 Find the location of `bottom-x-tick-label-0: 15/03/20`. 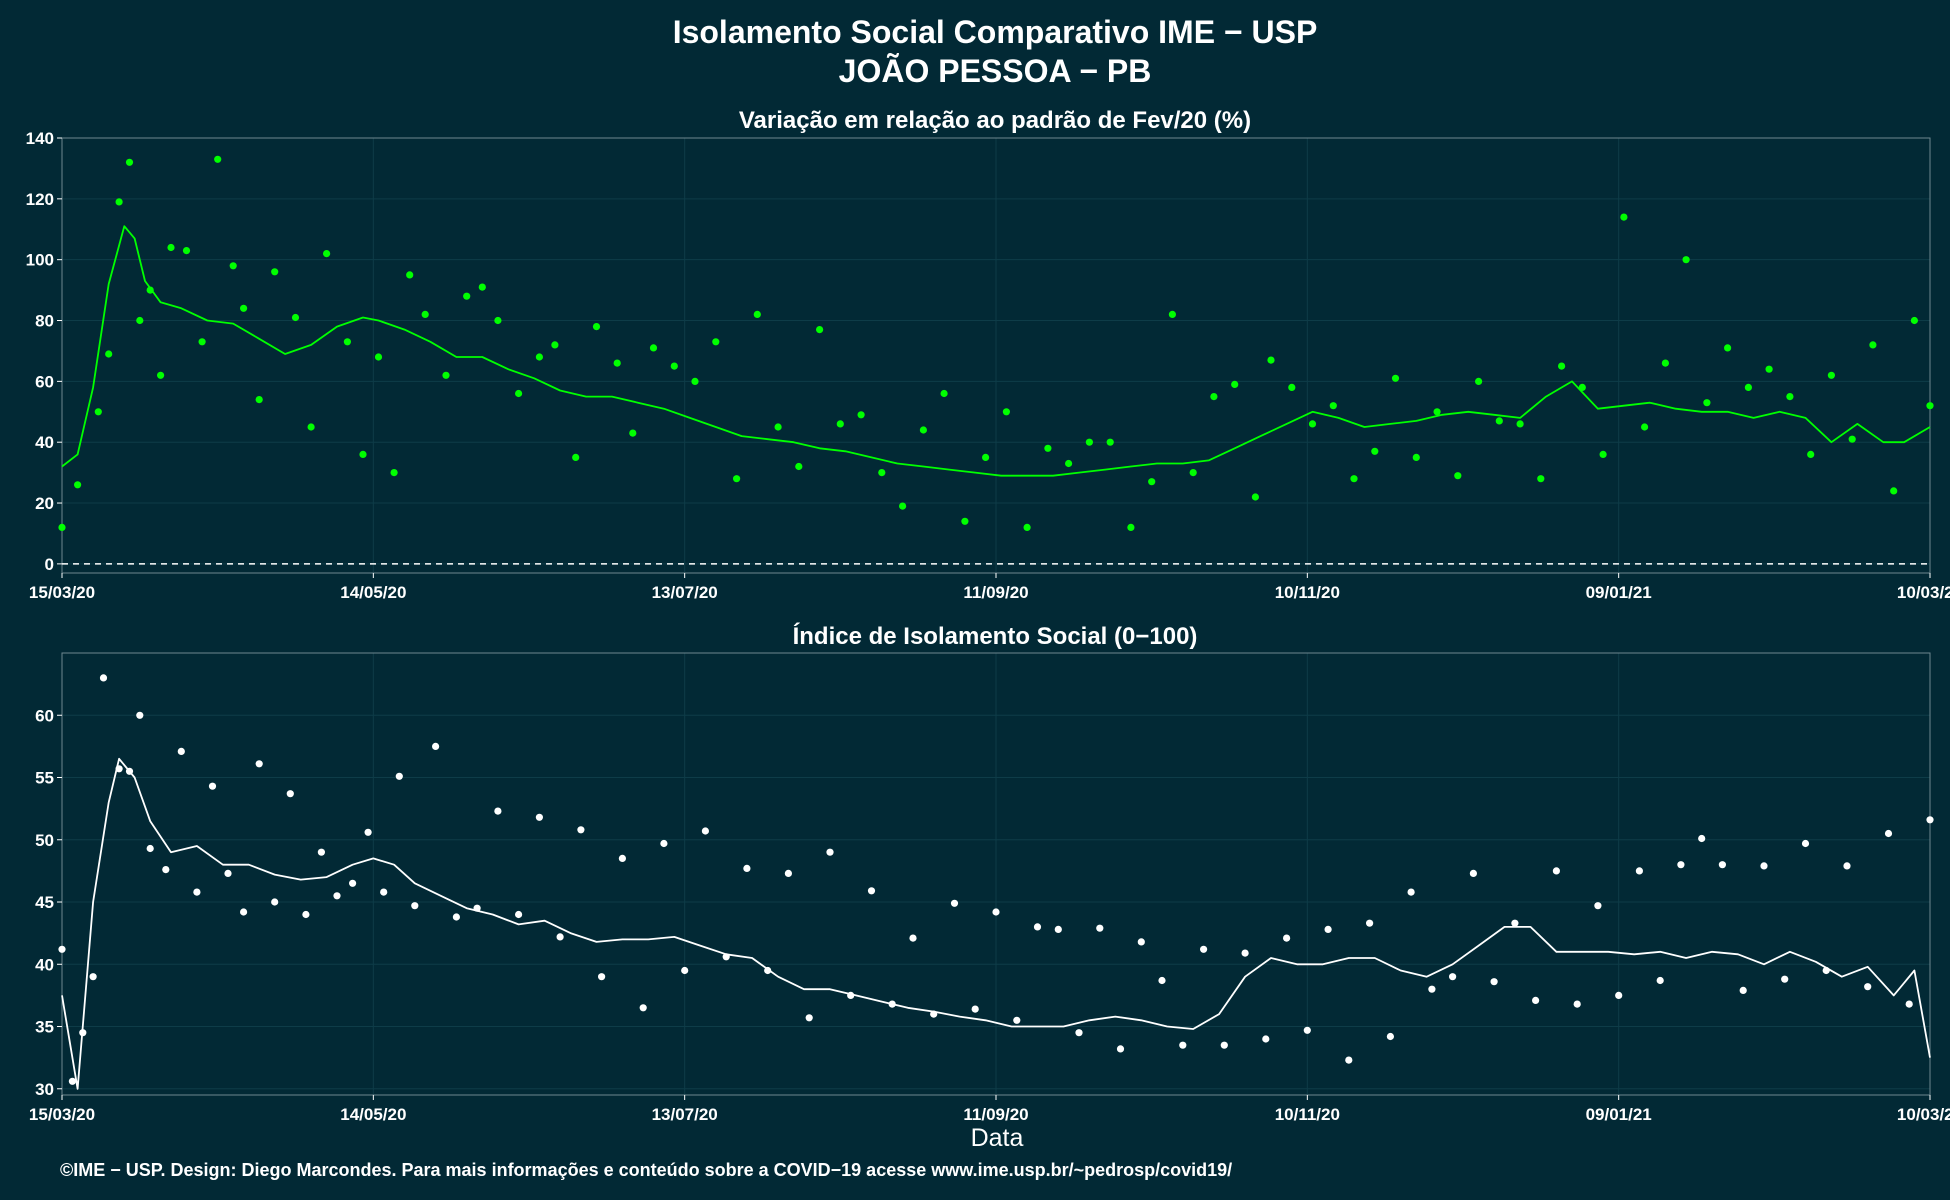

bottom-x-tick-label-0: 15/03/20 is located at coordinates (62, 1114).